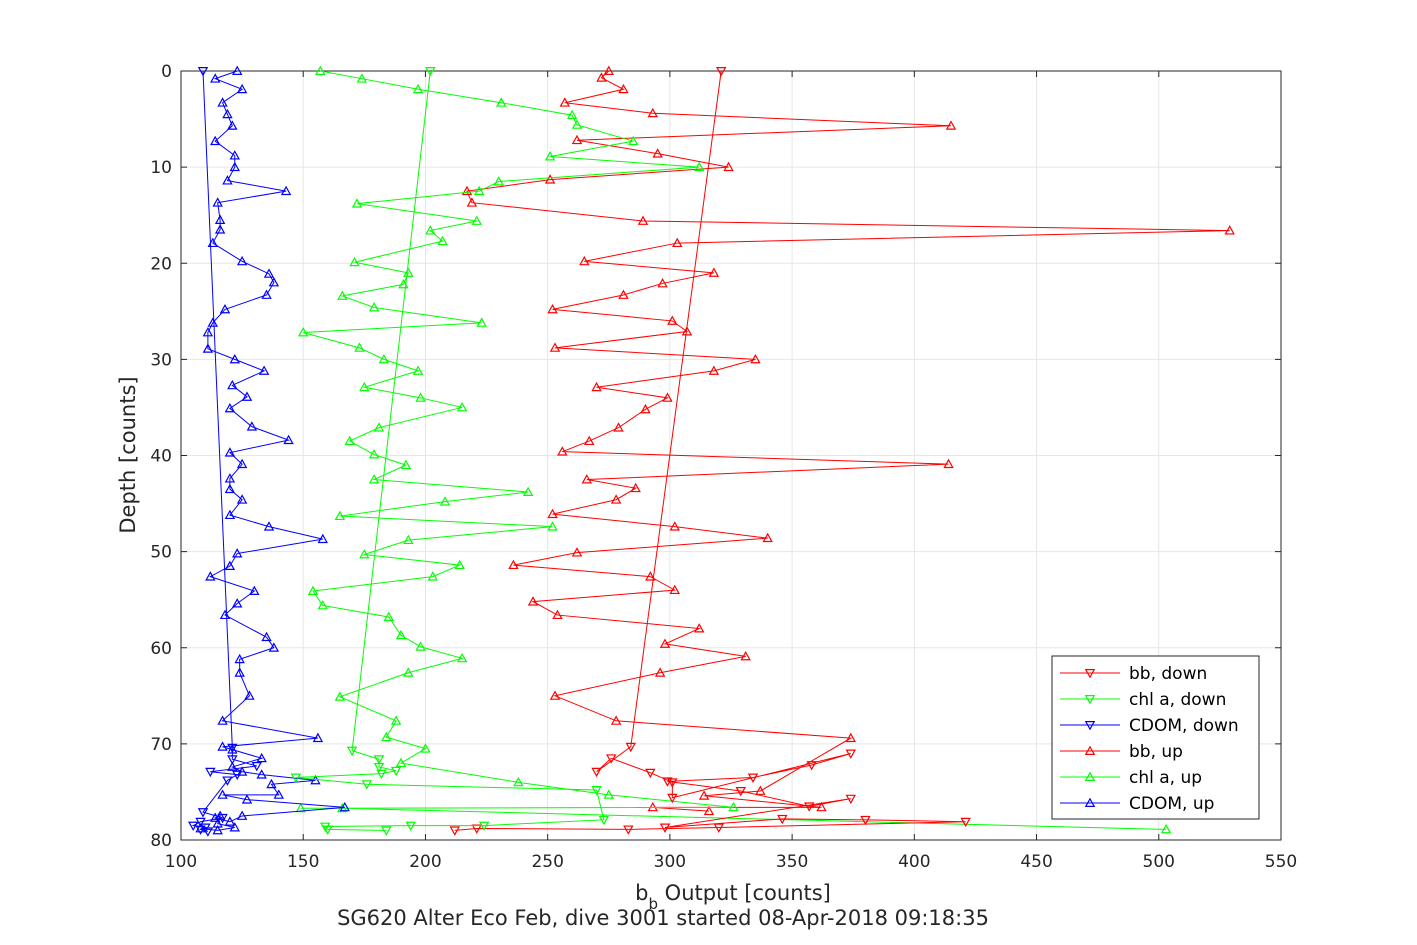  What do you see at coordinates (653, 904) in the screenshot?
I see `x-axis-label-subscript: b` at bounding box center [653, 904].